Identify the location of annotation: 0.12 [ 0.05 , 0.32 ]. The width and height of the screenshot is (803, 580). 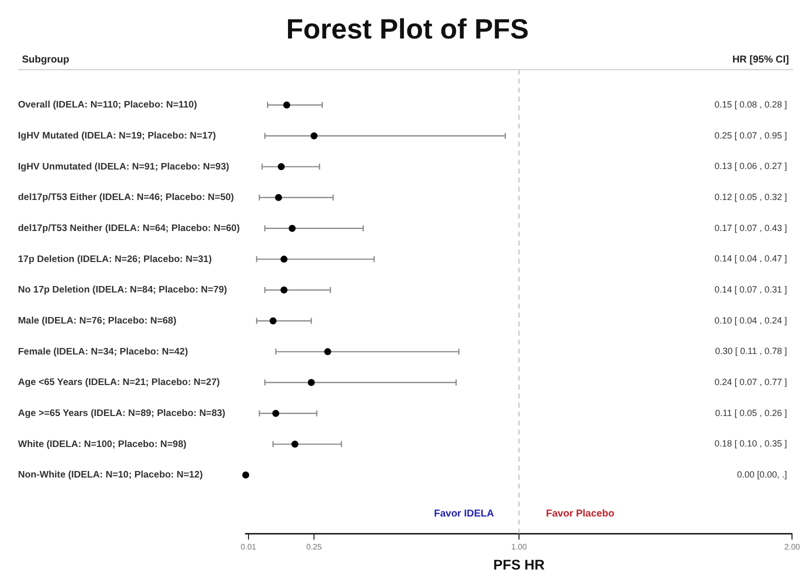
(750, 197).